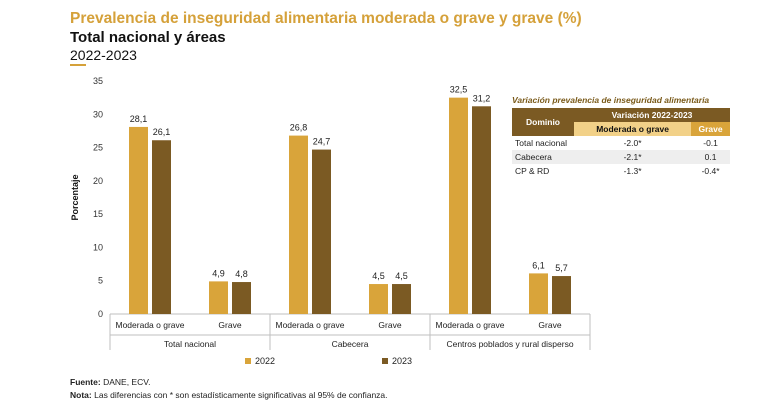 The image size is (768, 407). Describe the element at coordinates (127, 382) in the screenshot. I see `source-text: DANE, ECV.` at that location.